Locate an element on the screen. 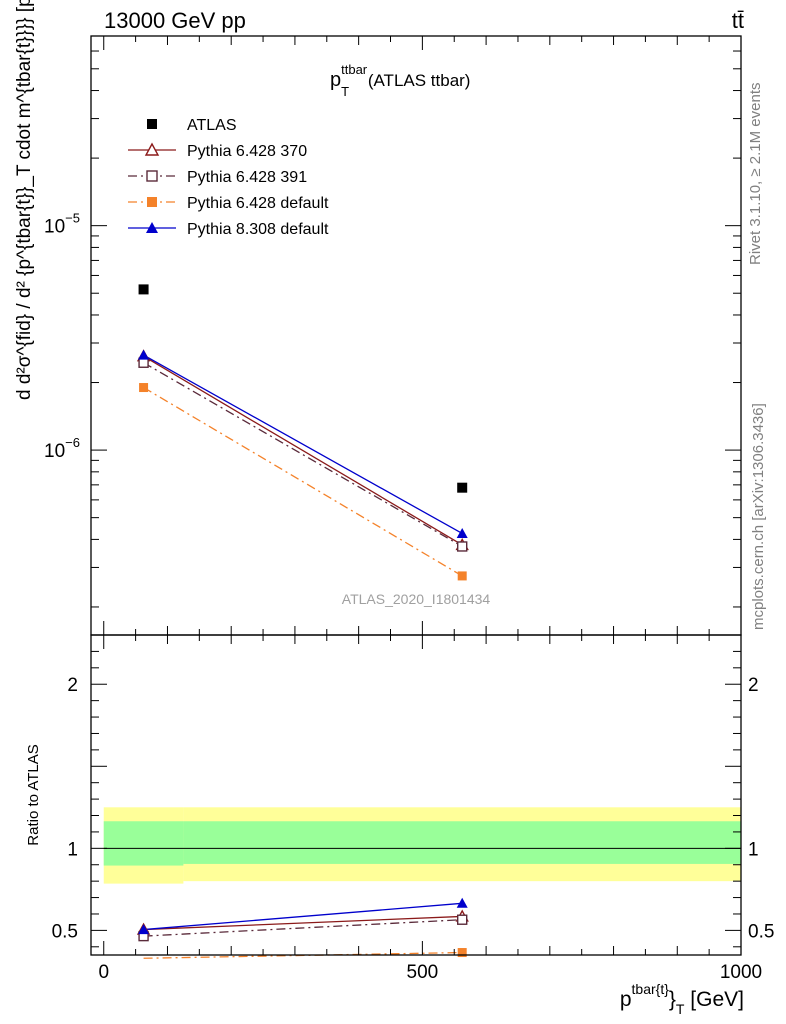  main-series-markers is located at coordinates (302, 432).